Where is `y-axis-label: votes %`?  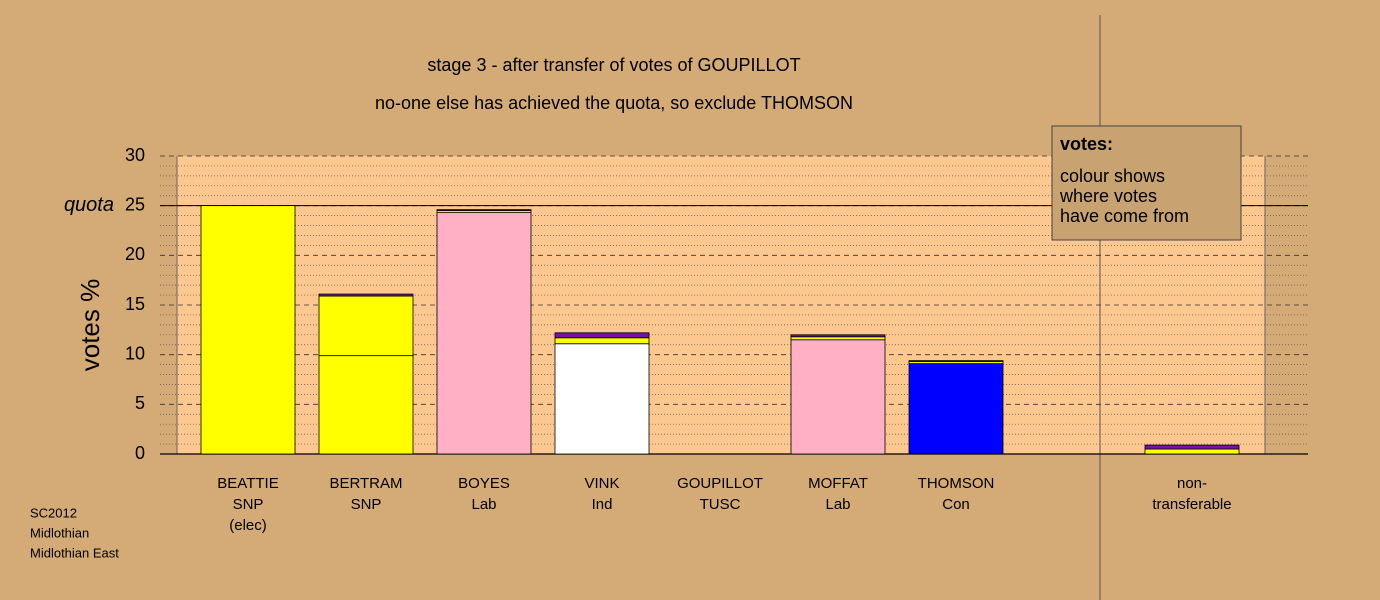
y-axis-label: votes % is located at coordinates (90, 325).